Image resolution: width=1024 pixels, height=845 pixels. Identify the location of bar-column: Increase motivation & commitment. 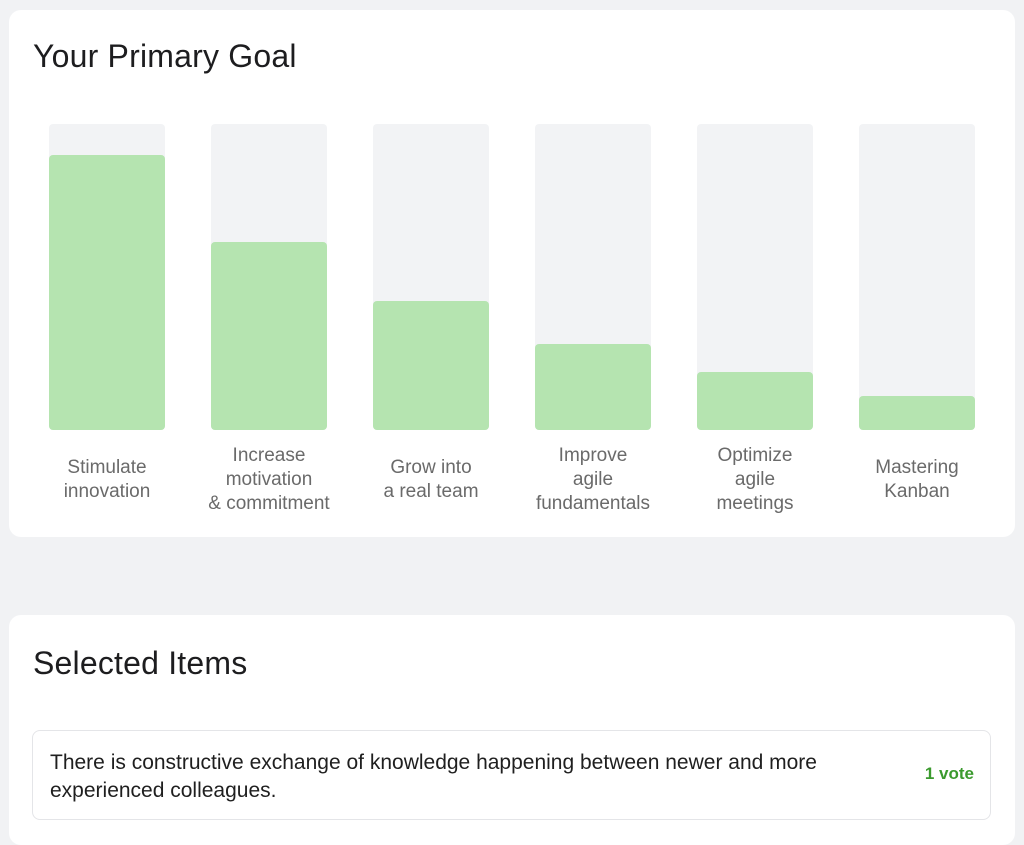
(269, 319).